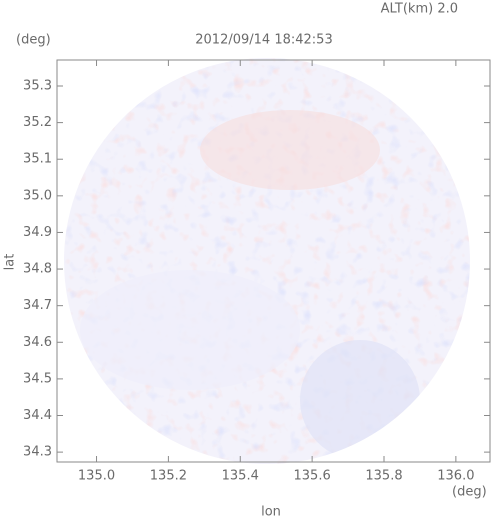 This screenshot has height=521, width=491. What do you see at coordinates (419, 9) in the screenshot?
I see `subtitle: ALT(km) 2.0` at bounding box center [419, 9].